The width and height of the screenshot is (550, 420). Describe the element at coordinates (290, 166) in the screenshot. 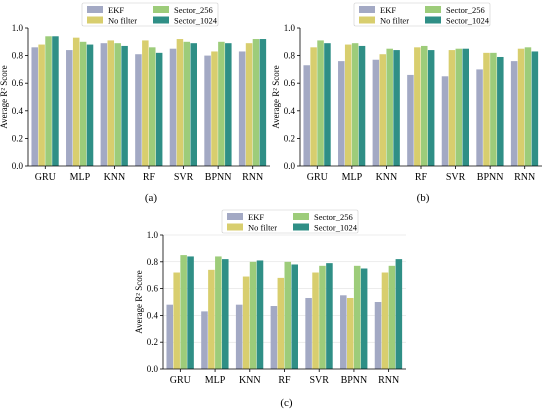

I see `y-tick-label: 0.0` at that location.